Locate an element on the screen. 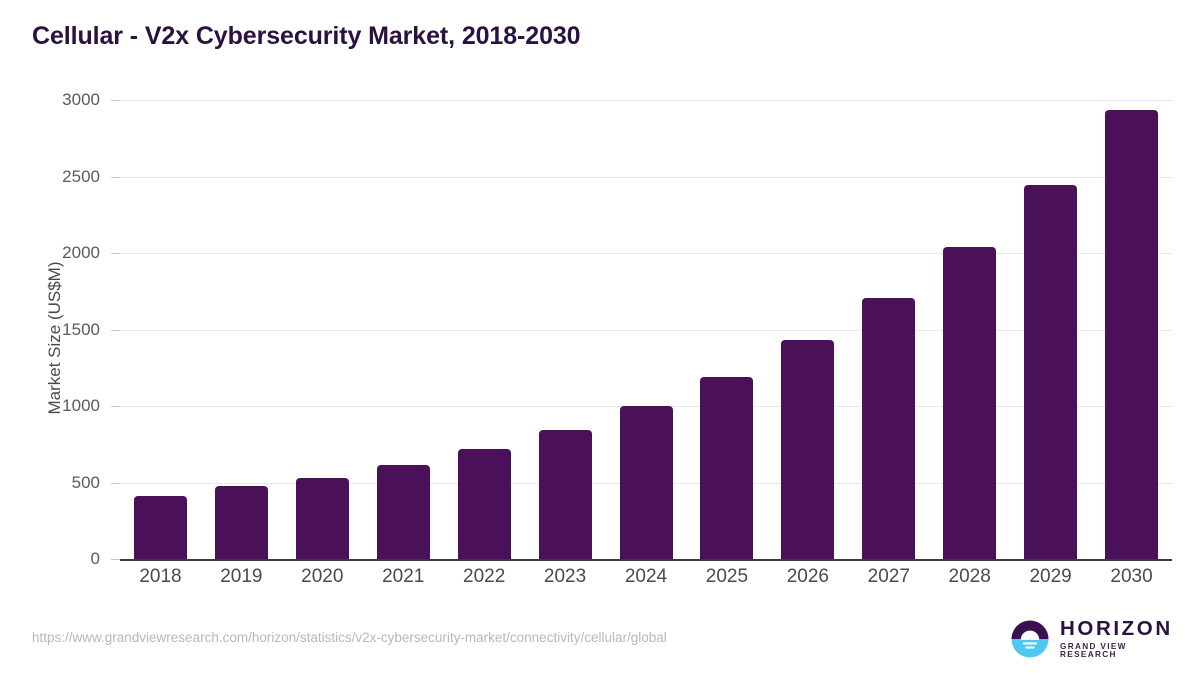 This screenshot has width=1200, height=675. y-tick-label: 1500 is located at coordinates (81, 329).